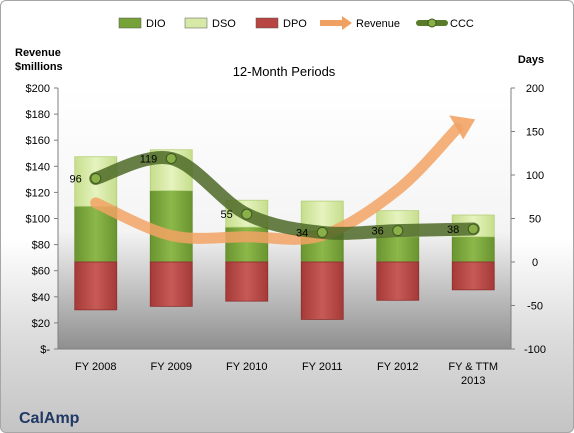  Describe the element at coordinates (473, 367) in the screenshot. I see `x-tick-label: FY & TTM` at that location.